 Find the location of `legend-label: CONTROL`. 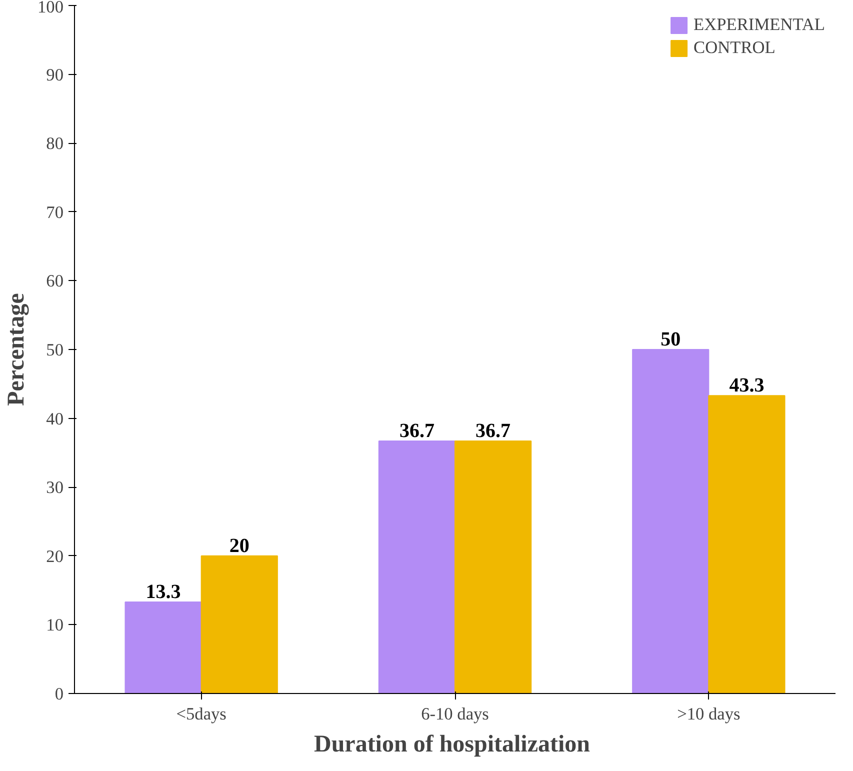

legend-label: CONTROL is located at coordinates (735, 48).